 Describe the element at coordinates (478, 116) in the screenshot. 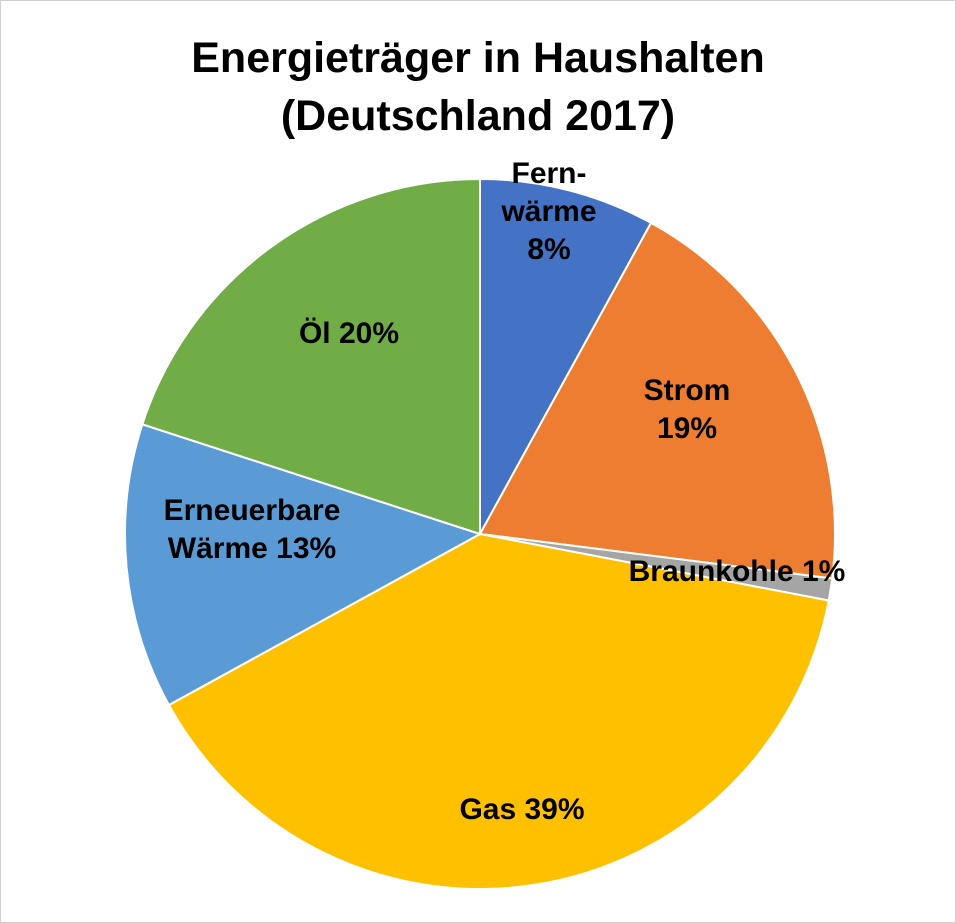

I see `chart-title-line-2: (Deutschland 2017)` at that location.